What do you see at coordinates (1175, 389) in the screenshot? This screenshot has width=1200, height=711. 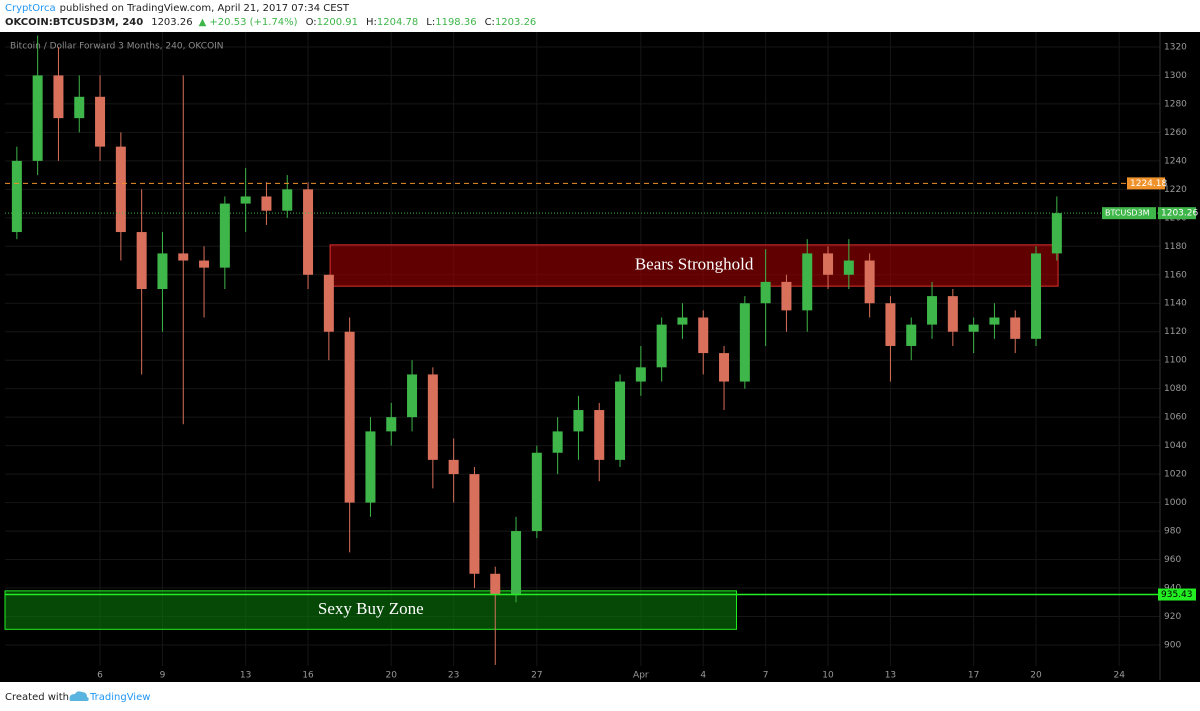 I see `y-tick-label: 1080` at bounding box center [1175, 389].